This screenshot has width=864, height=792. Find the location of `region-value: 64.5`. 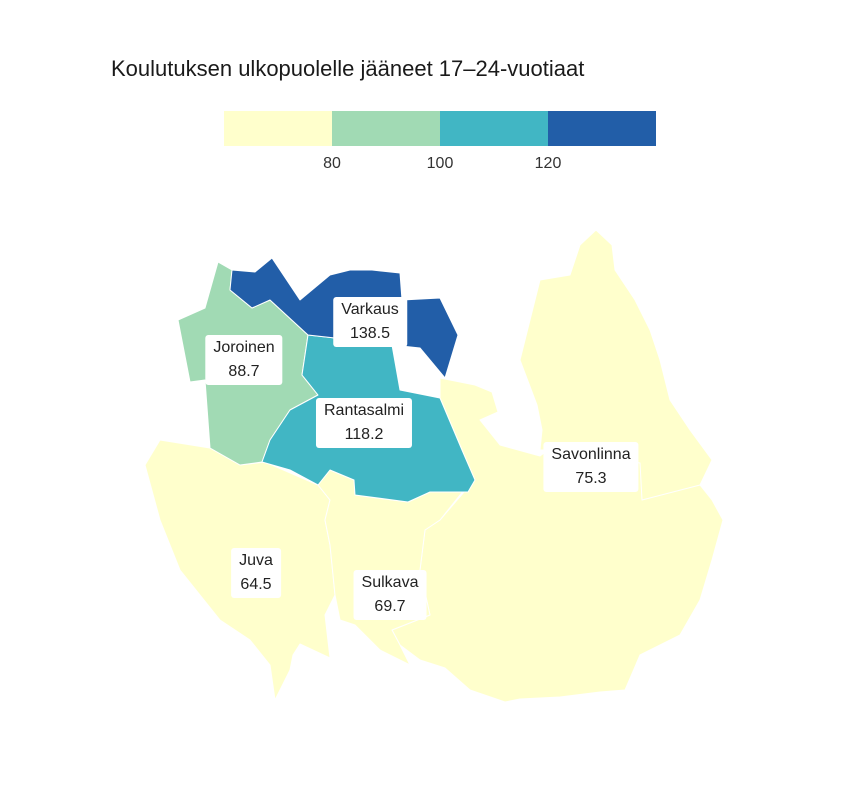

region-value: 64.5 is located at coordinates (256, 584).